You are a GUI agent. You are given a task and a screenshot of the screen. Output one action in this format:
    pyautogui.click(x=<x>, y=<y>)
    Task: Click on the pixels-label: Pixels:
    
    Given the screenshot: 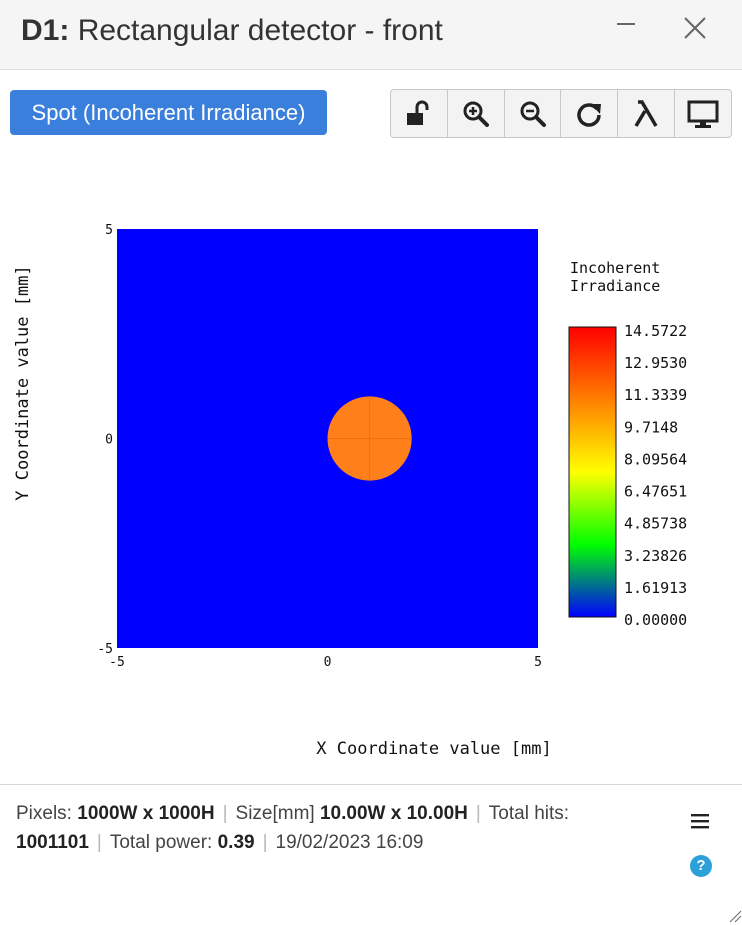 What is the action you would take?
    pyautogui.click(x=44, y=813)
    